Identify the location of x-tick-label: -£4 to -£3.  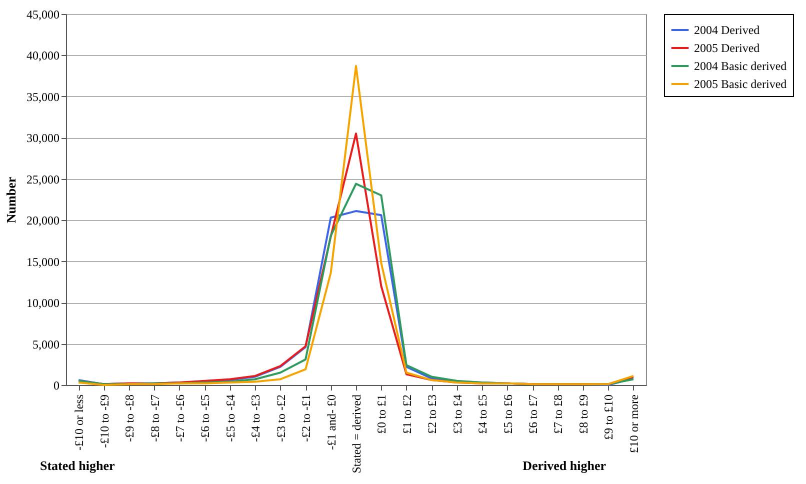
(255, 418).